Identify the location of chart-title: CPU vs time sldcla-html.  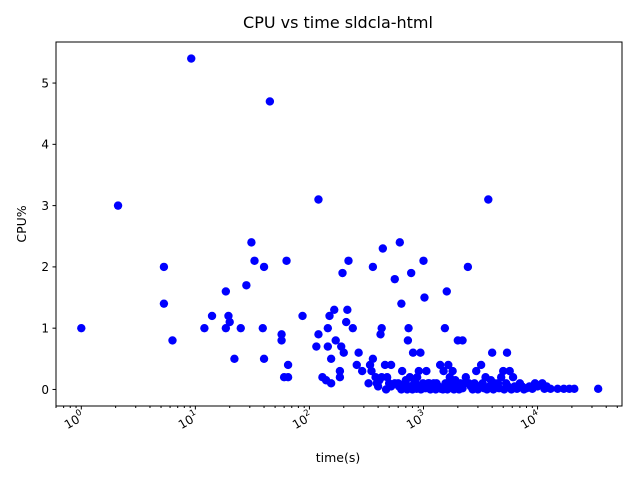
(338, 22).